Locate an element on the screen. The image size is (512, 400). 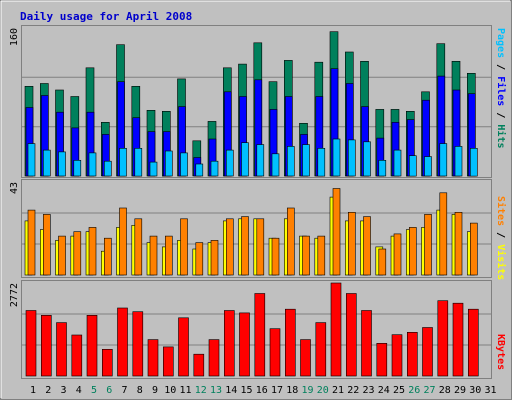
x-tick-label: 25 is located at coordinates (399, 390).